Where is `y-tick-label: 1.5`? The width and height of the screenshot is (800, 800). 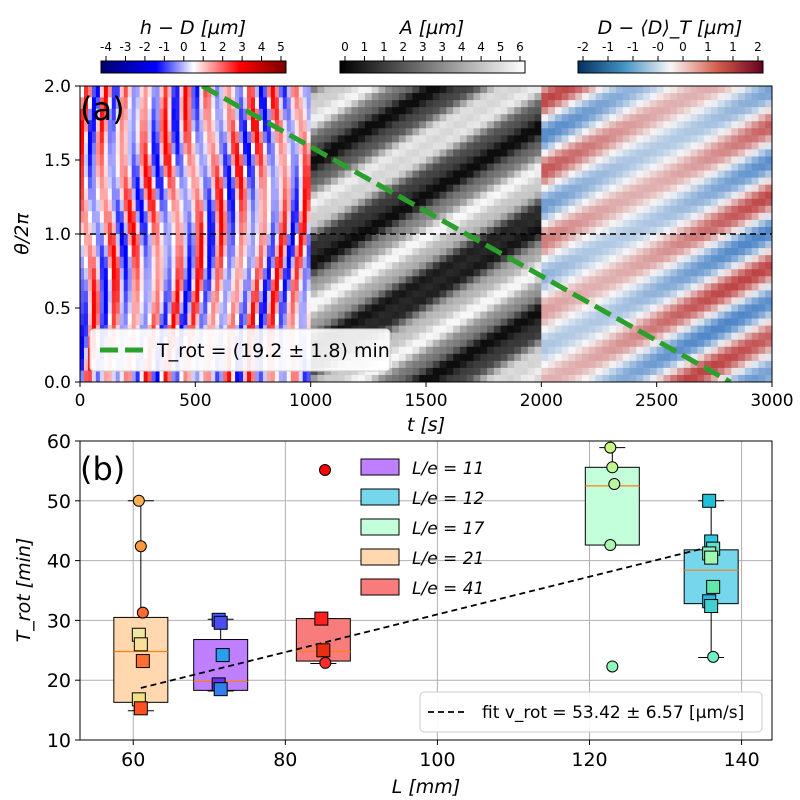 y-tick-label: 1.5 is located at coordinates (57, 161).